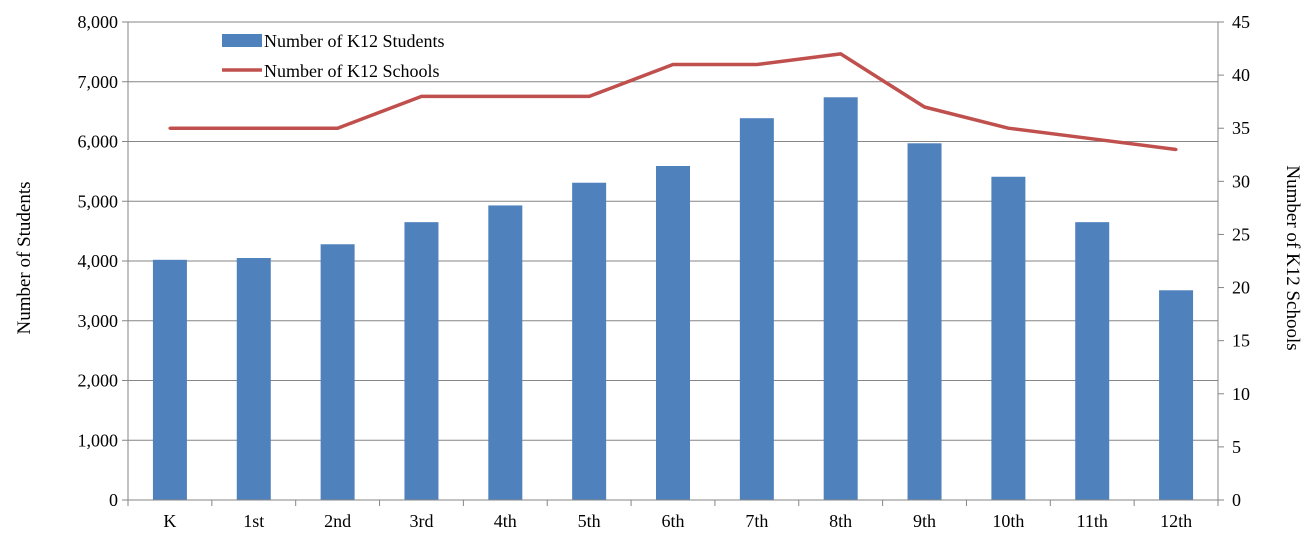 This screenshot has width=1312, height=542. Describe the element at coordinates (1241, 394) in the screenshot. I see `y2-tick-label: 10` at that location.